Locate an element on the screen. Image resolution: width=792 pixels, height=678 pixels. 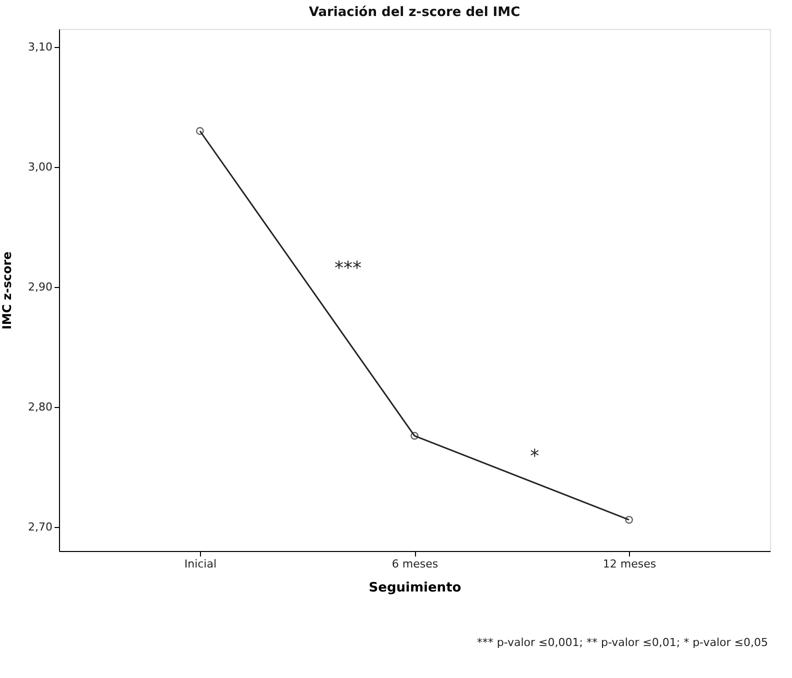
y-axis-title: IMC z-score is located at coordinates (7, 291).